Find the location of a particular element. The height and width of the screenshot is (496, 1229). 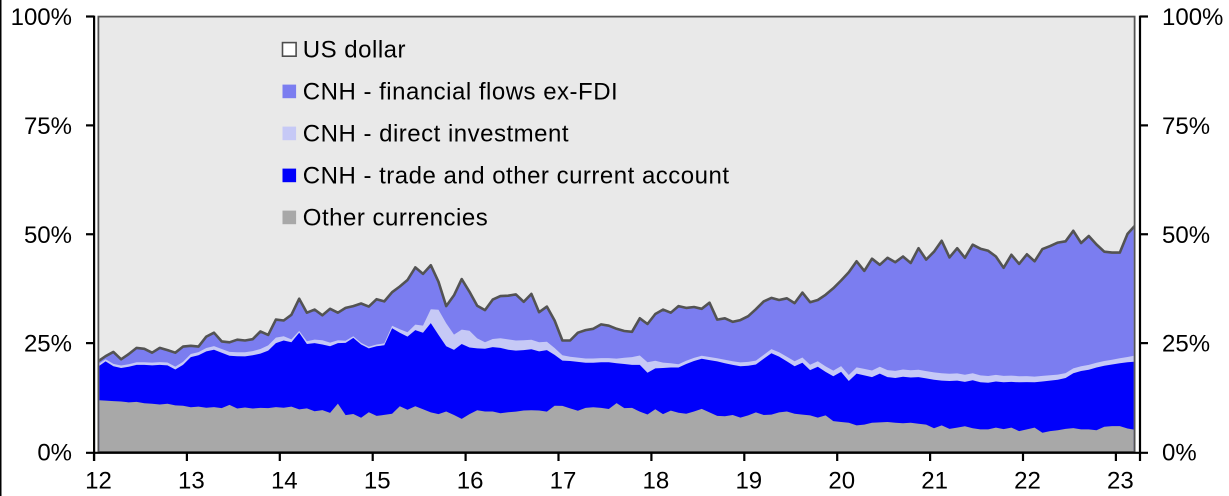

svg-text: 20 is located at coordinates (841, 481).